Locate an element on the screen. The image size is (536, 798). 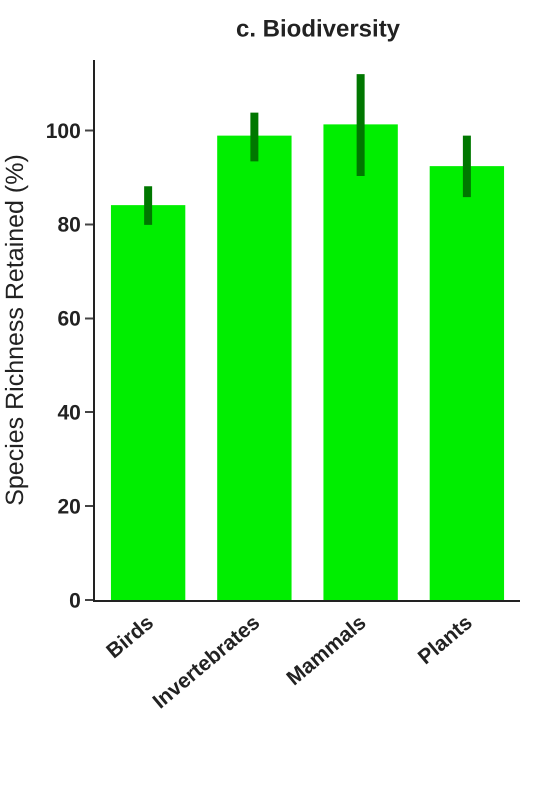
y-tick-label: 20 is located at coordinates (69, 506).